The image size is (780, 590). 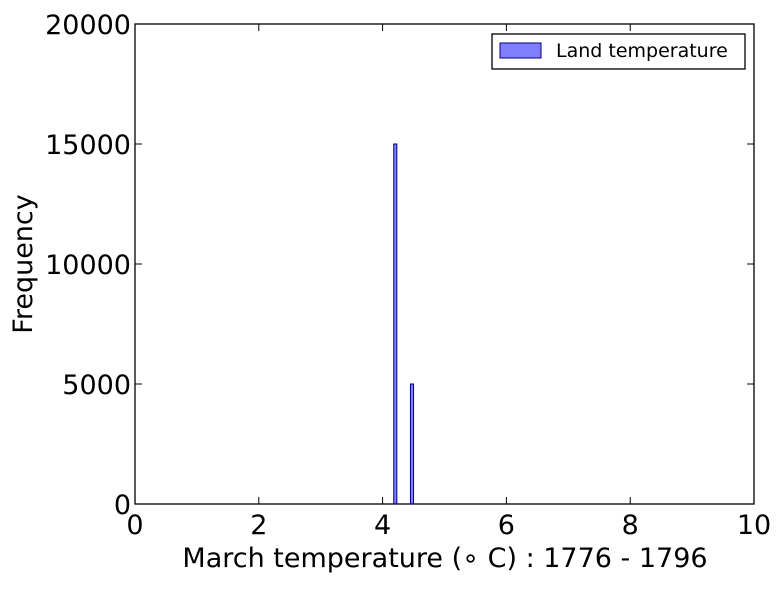 What do you see at coordinates (630, 525) in the screenshot?
I see `x-tick-label: 8` at bounding box center [630, 525].